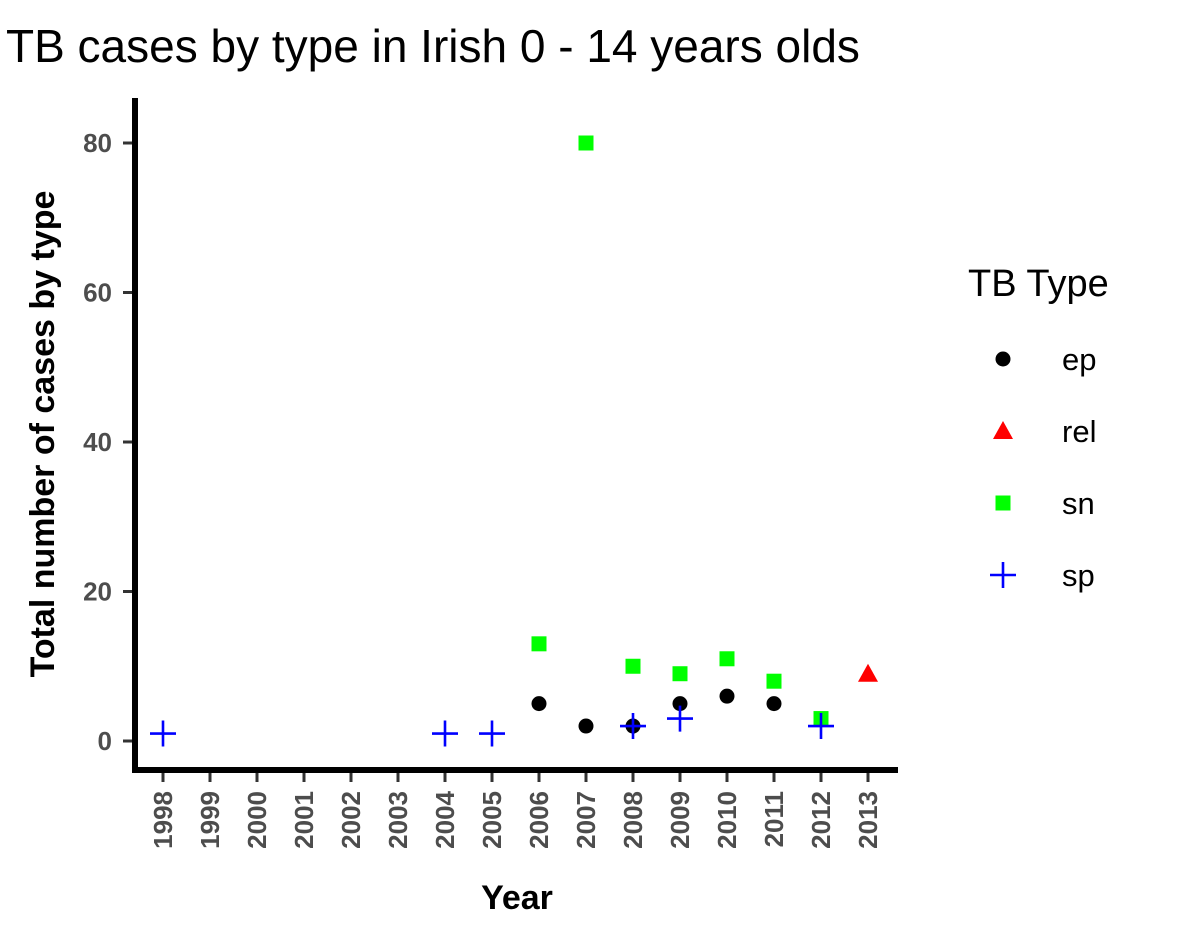  Describe the element at coordinates (1003, 575) in the screenshot. I see `legend-key-sp` at that location.